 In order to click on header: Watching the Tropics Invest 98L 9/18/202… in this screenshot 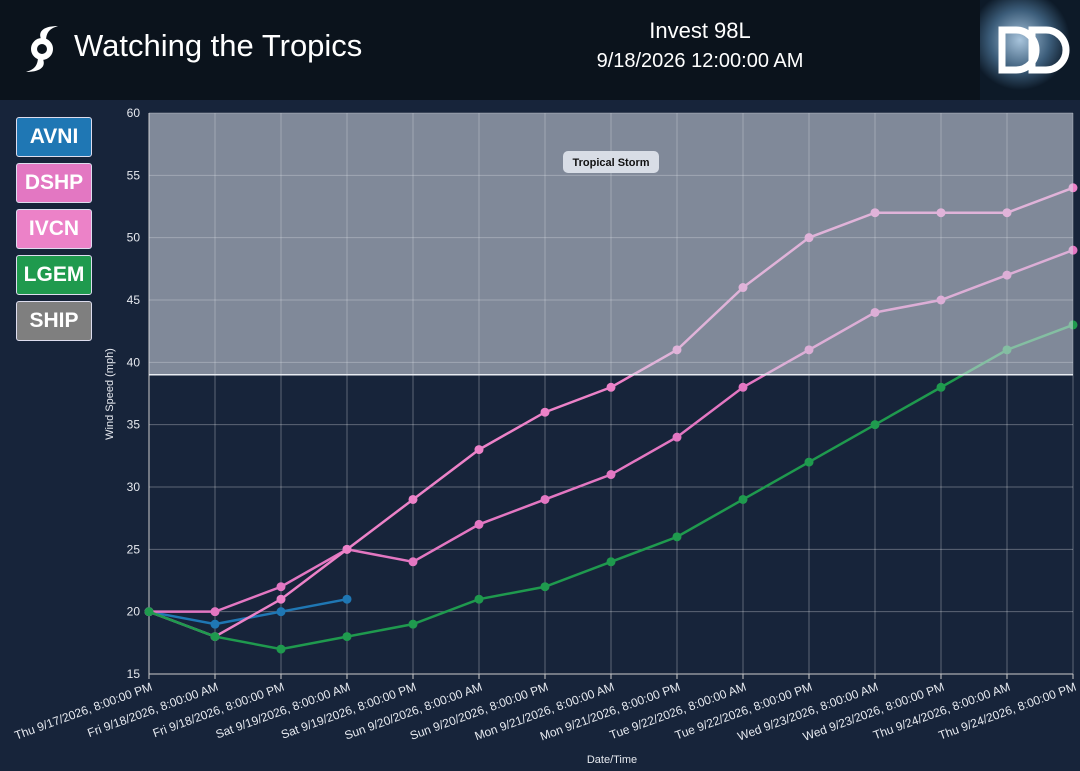, I will do `click(540, 50)`.